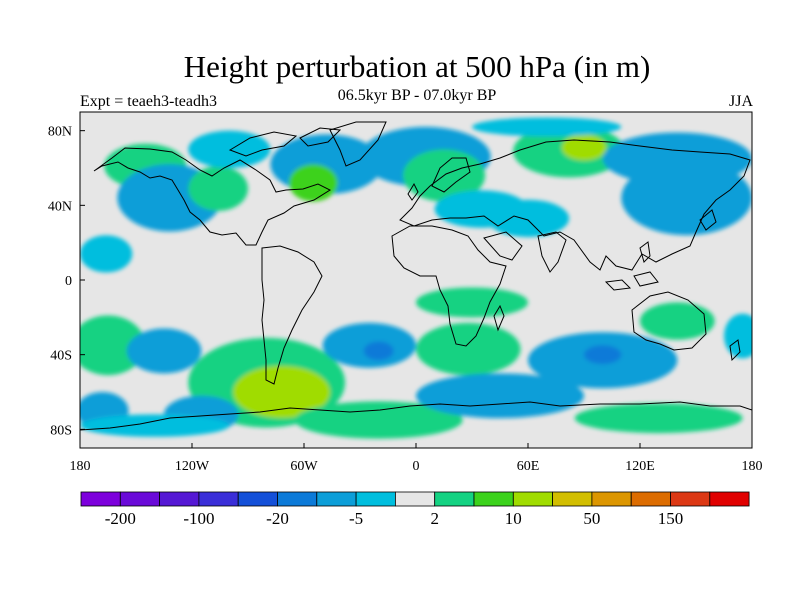 Image resolution: width=800 pixels, height=600 pixels. What do you see at coordinates (417, 66) in the screenshot?
I see `figure-title: Height perturbation at 500 hPa (in m)` at bounding box center [417, 66].